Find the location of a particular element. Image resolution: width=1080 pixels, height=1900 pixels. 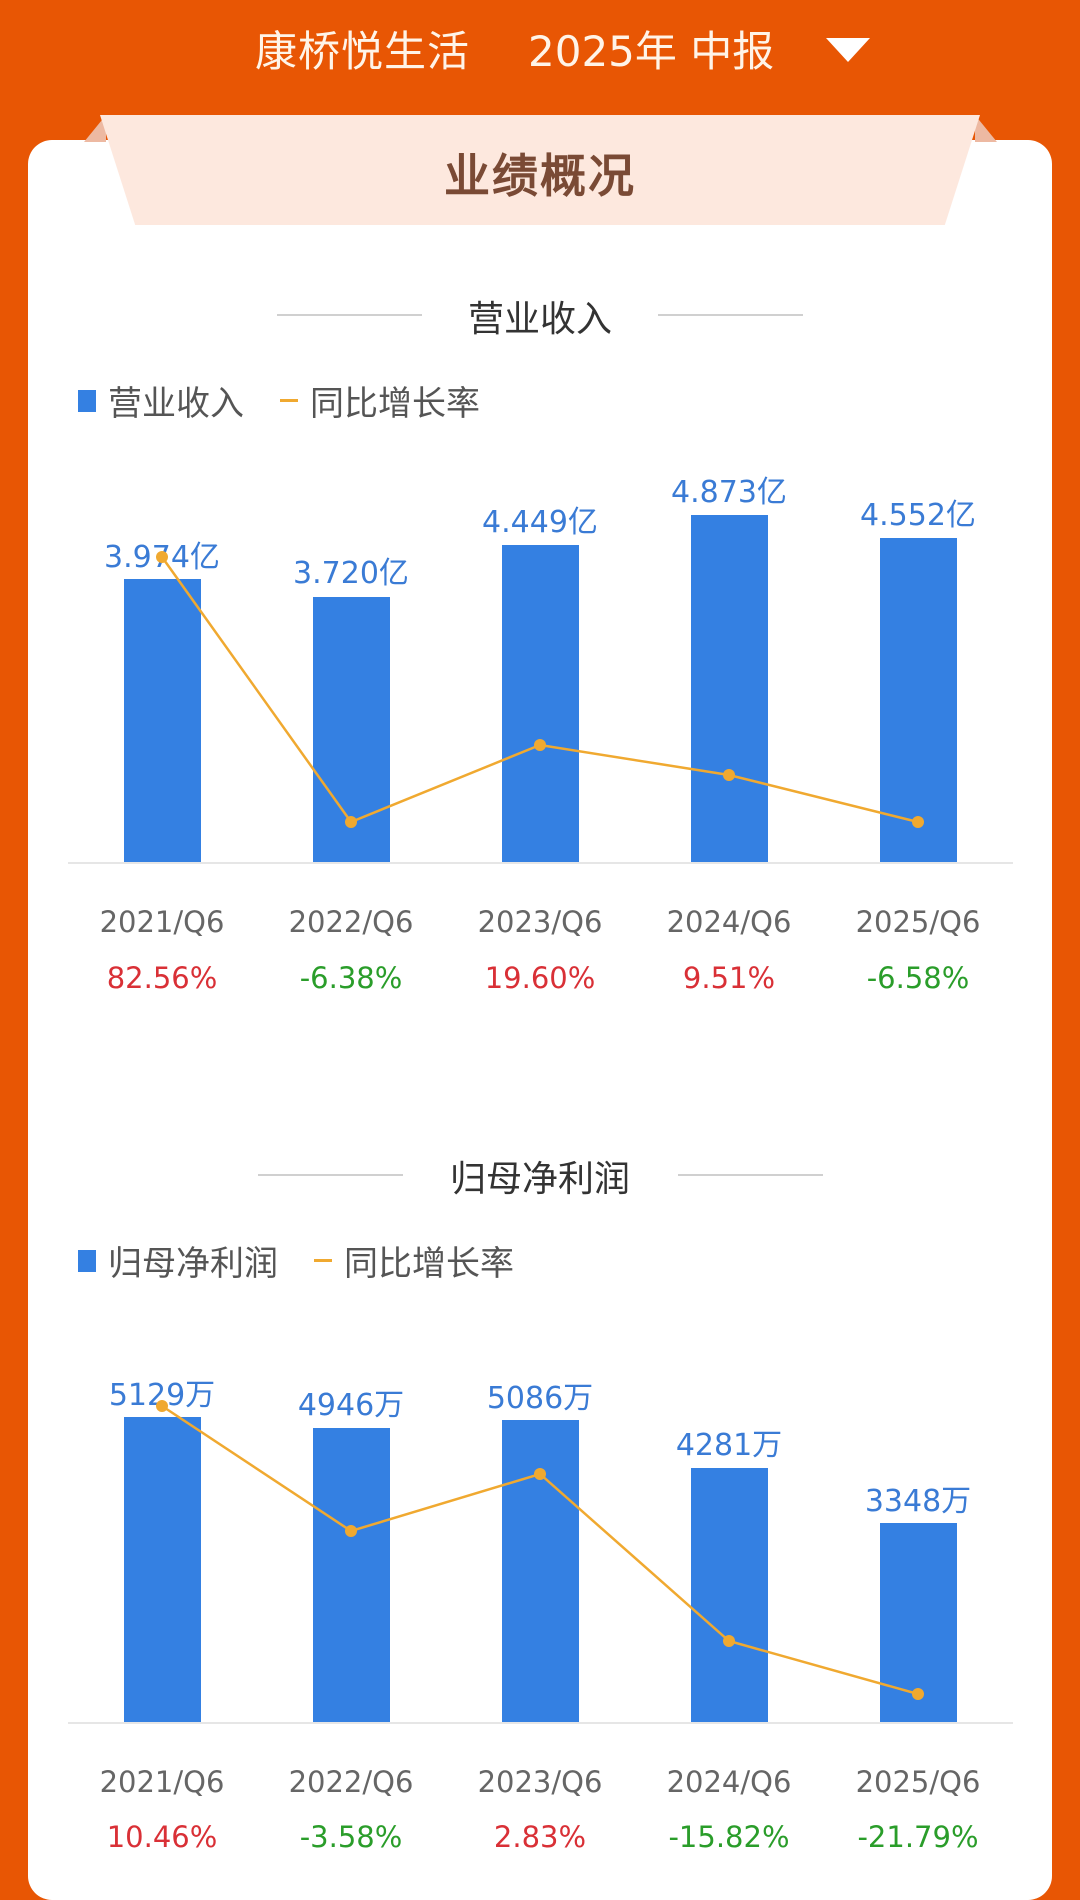

growth-rate-label: 19.60% is located at coordinates (540, 978).